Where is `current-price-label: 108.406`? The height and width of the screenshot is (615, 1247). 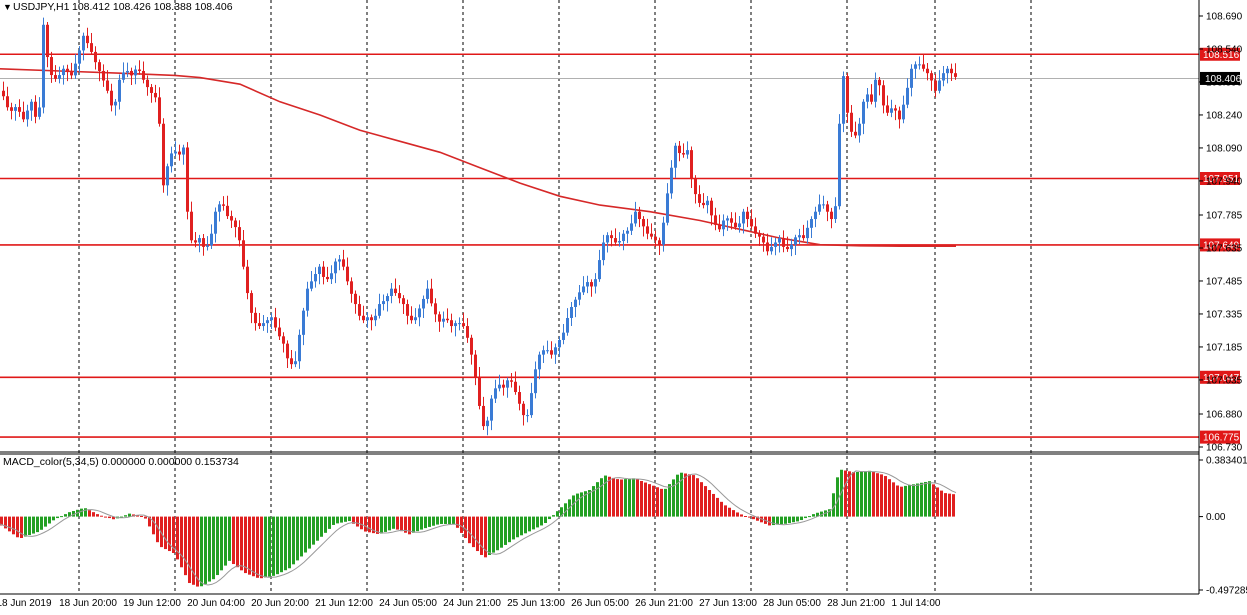 current-price-label: 108.406 is located at coordinates (1223, 79).